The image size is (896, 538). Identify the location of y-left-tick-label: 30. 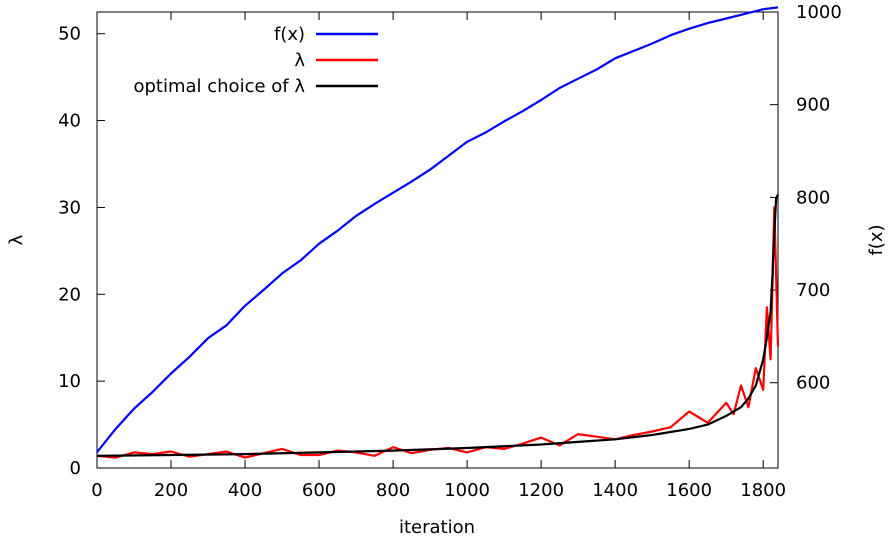
(69, 207).